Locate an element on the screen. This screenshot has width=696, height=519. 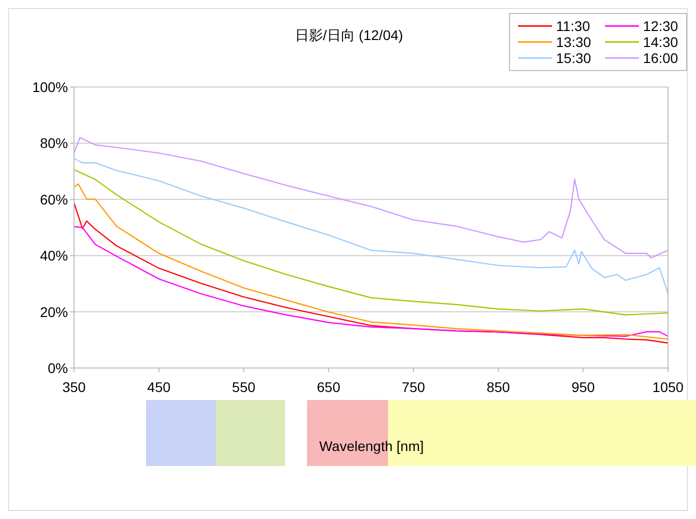
x-tick-label: 450 is located at coordinates (159, 386).